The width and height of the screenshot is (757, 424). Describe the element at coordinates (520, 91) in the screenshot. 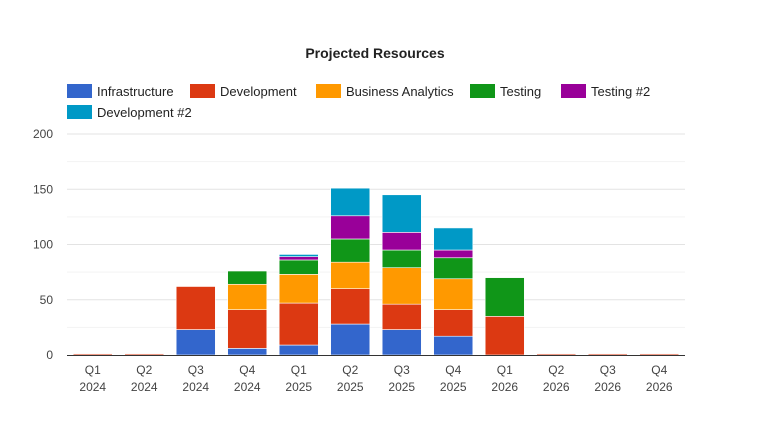

I see `legend-label: Testing` at that location.